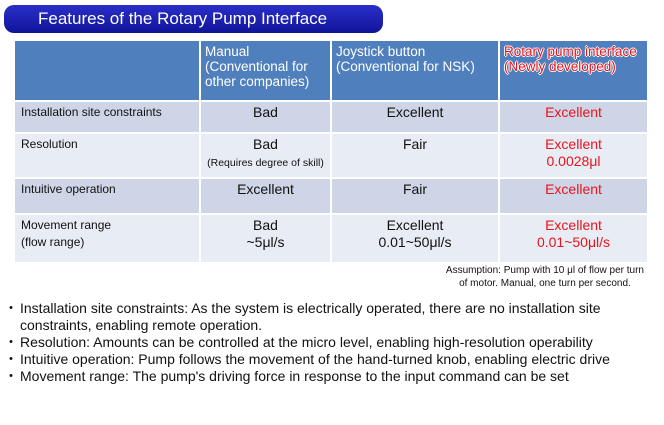 The height and width of the screenshot is (425, 664). Describe the element at coordinates (227, 51) in the screenshot. I see `header-title: Manual` at that location.